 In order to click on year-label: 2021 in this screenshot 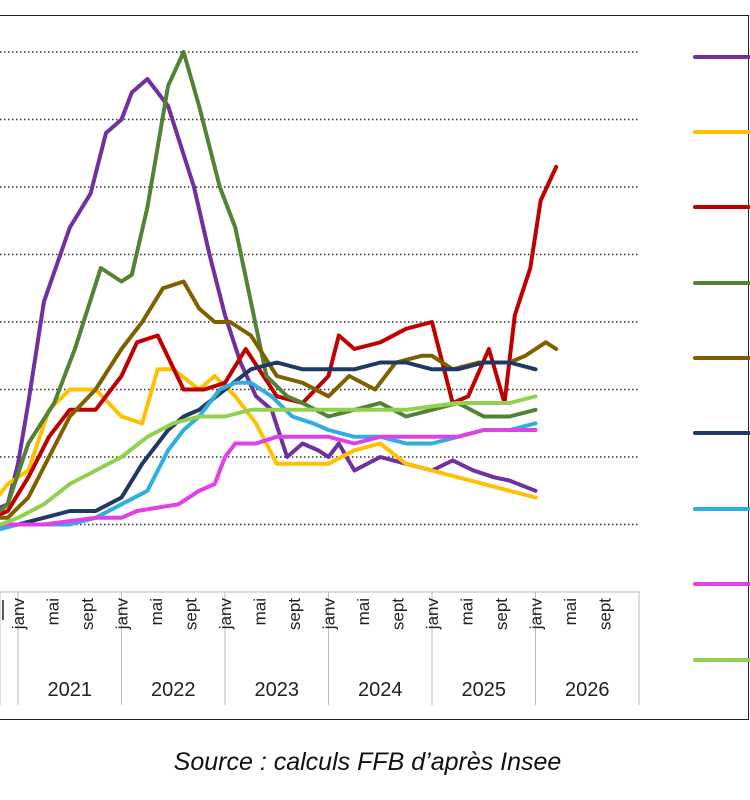, I will do `click(70, 690)`.